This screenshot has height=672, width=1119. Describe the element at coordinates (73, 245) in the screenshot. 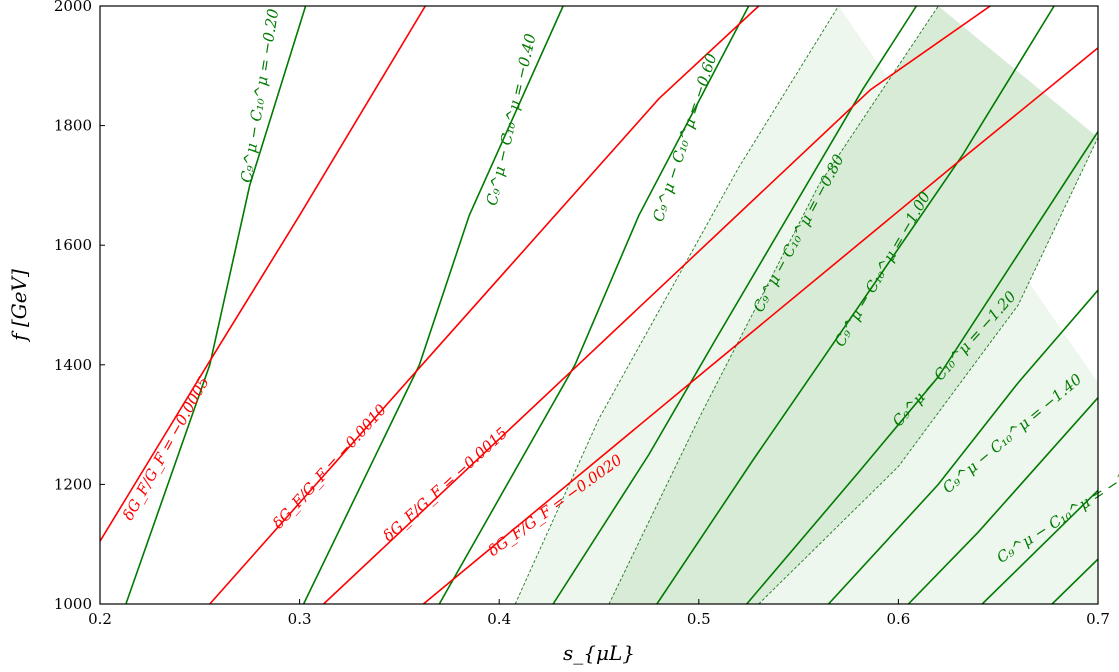

I see `y-tick-label: 1600` at that location.